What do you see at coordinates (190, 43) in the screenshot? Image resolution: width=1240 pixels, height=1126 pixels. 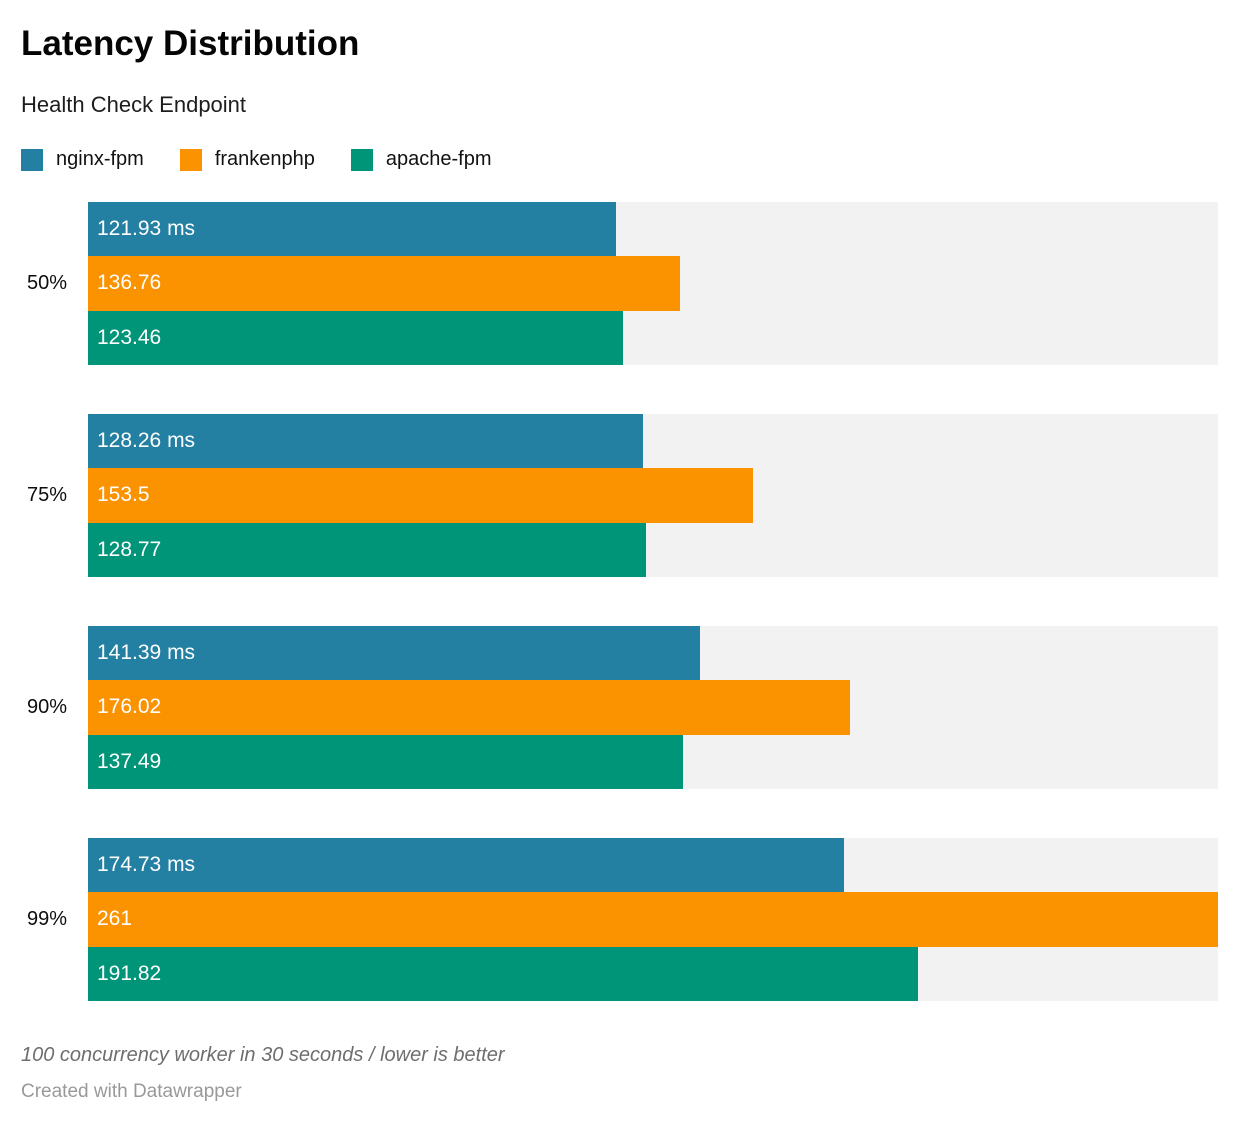 I see `chart-title: Latency Distribution` at bounding box center [190, 43].